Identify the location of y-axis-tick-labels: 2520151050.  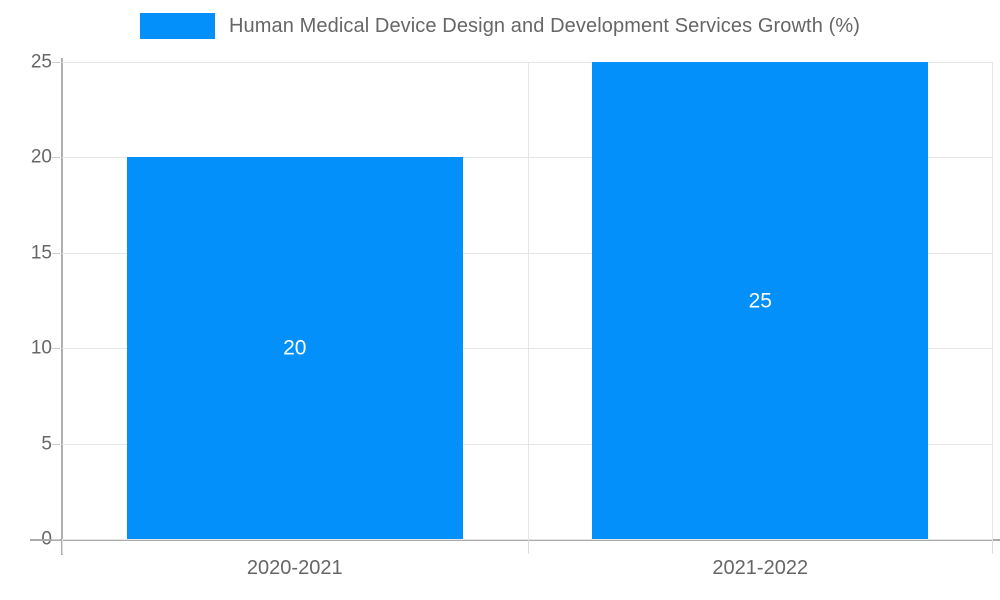
(26, 300).